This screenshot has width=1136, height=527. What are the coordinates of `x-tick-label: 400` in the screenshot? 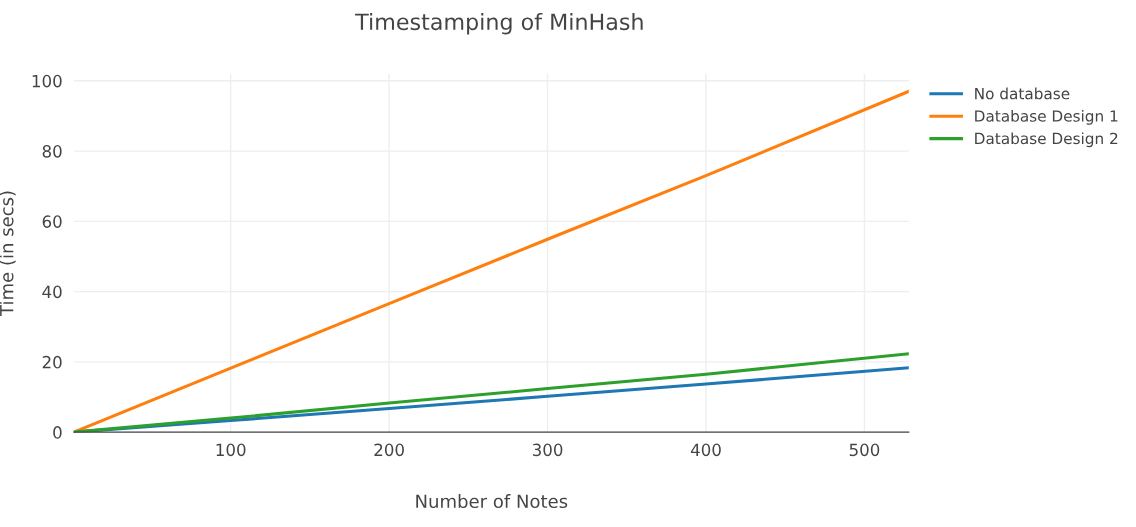 It's located at (705, 450).